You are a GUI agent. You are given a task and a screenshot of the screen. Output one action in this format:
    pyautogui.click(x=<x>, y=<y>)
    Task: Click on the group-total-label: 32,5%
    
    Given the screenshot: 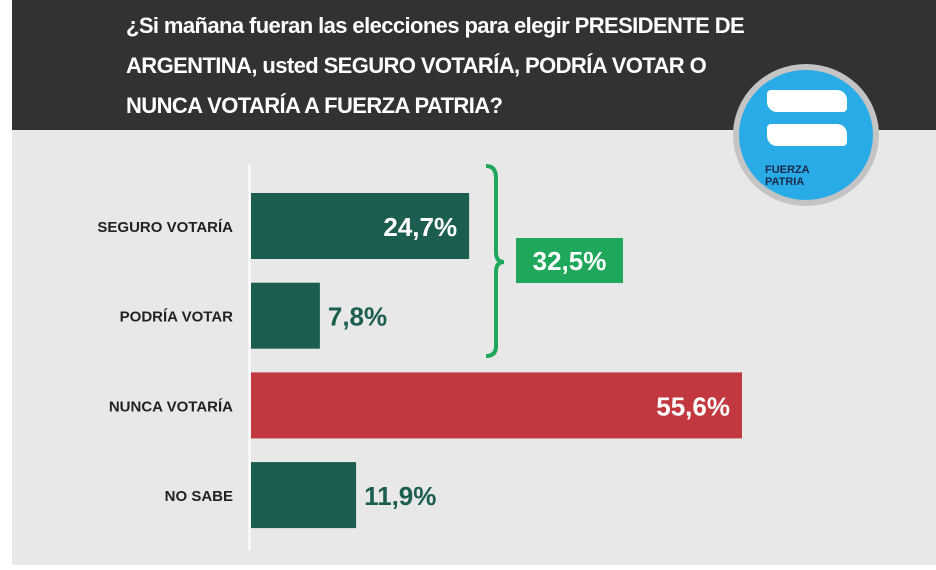 What is the action you would take?
    pyautogui.click(x=570, y=261)
    